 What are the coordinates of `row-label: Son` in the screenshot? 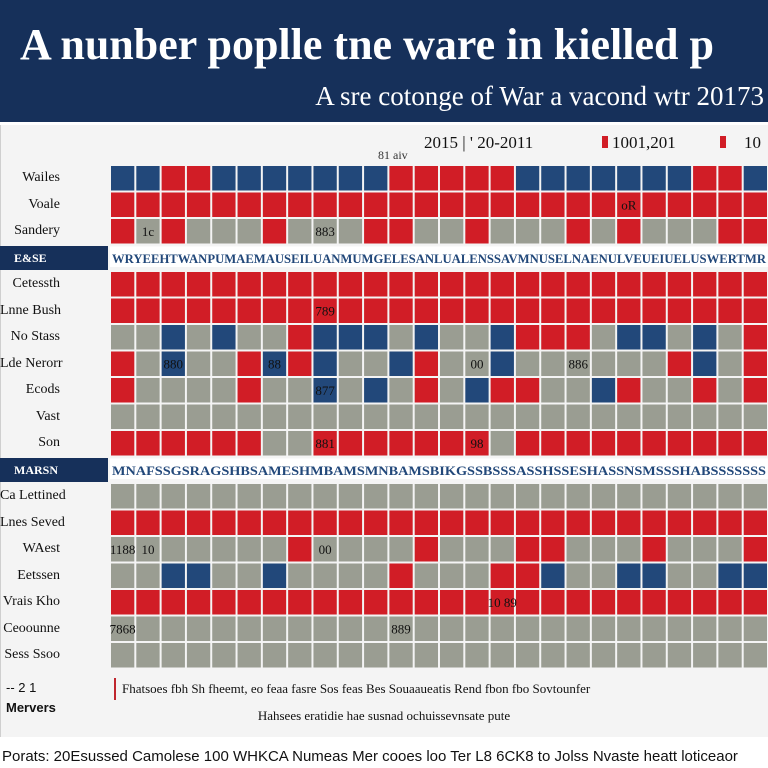 It's located at (49, 442).